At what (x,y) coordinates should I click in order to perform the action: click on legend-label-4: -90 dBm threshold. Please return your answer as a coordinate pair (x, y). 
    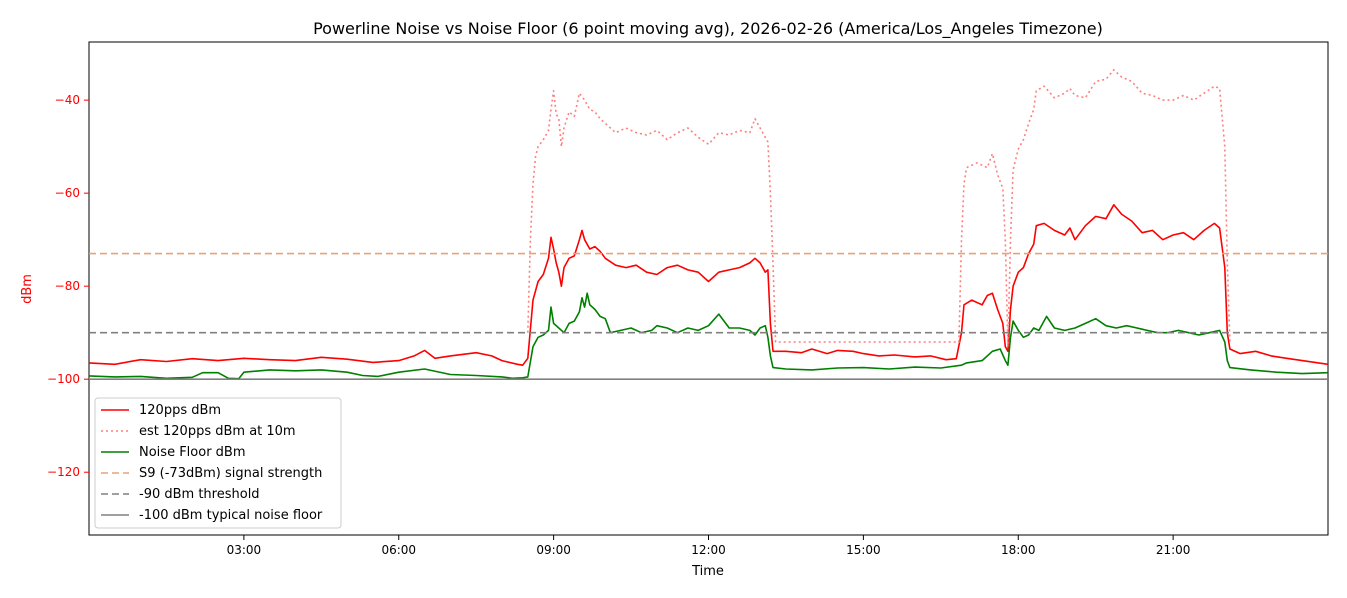
    Looking at the image, I should click on (199, 494).